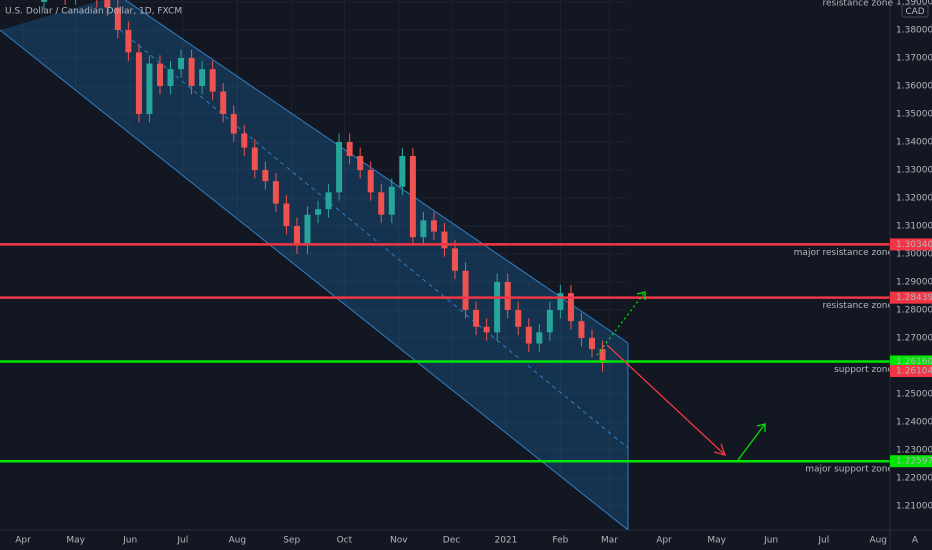  Describe the element at coordinates (914, 450) in the screenshot. I see `y-tick-label: 1.23000` at that location.